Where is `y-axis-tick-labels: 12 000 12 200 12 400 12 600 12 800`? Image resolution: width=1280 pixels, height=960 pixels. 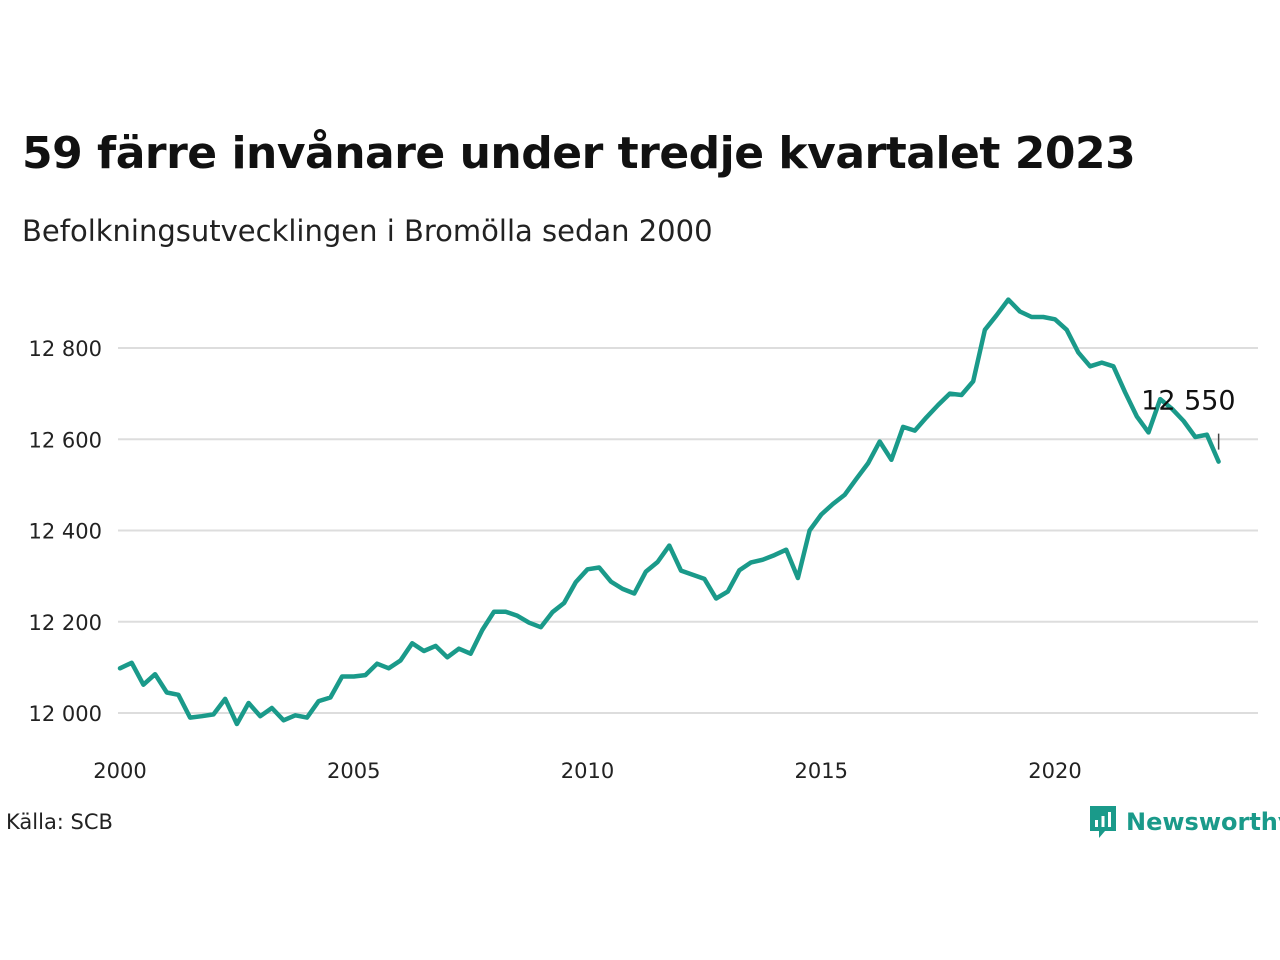
y-axis-tick-labels: 12 000 12 200 12 400 12 600 12 800 is located at coordinates (65, 531).